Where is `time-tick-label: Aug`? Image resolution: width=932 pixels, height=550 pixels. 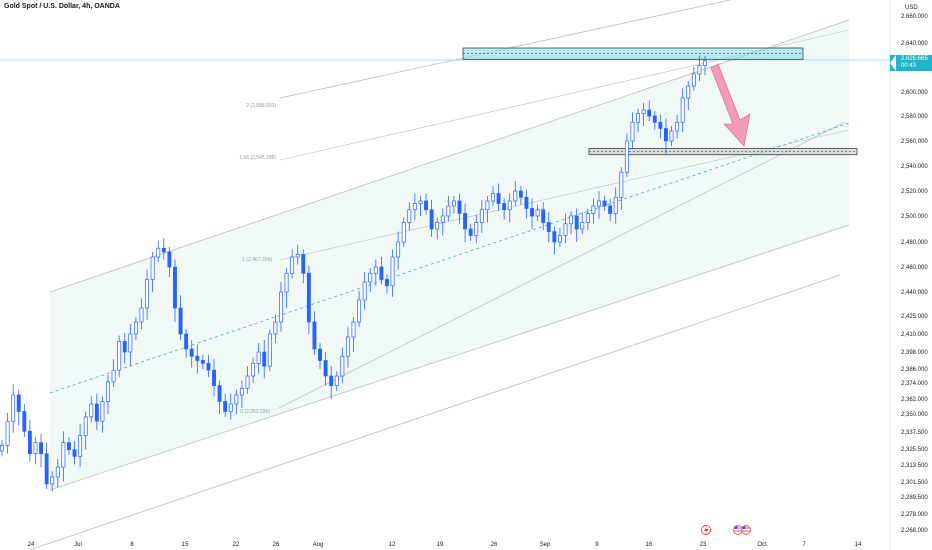 time-tick-label: Aug is located at coordinates (318, 545).